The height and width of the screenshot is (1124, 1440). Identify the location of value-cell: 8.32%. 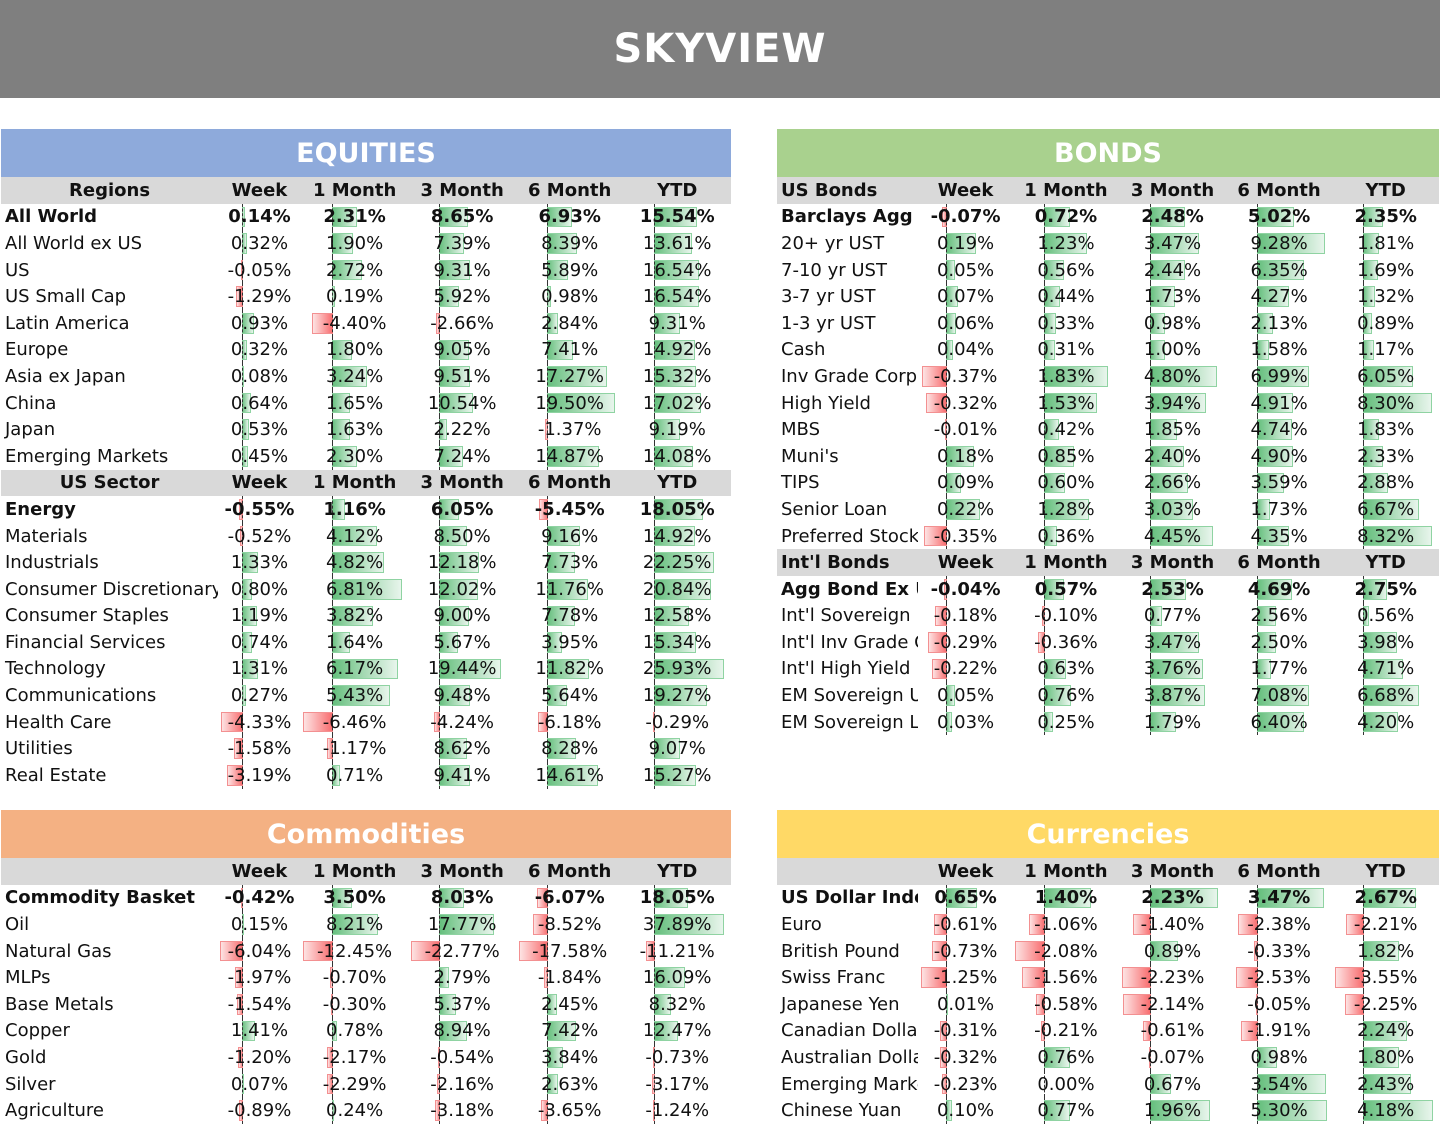
(677, 1004).